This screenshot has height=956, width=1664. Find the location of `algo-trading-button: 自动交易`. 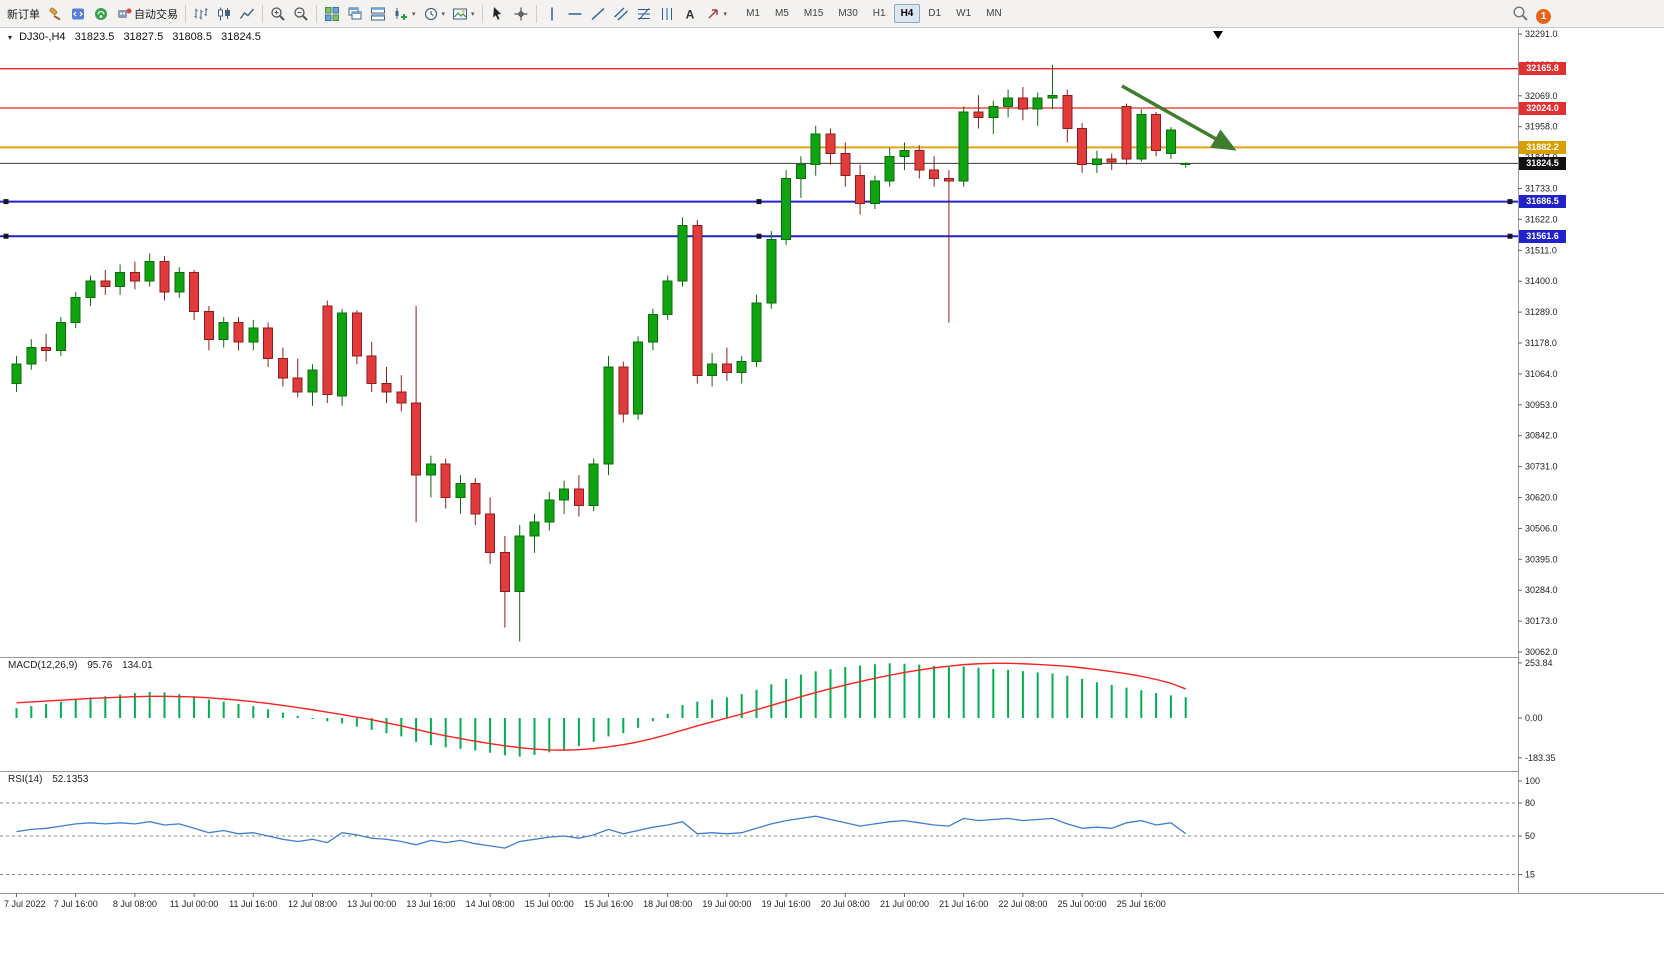

algo-trading-button: 自动交易 is located at coordinates (147, 14).